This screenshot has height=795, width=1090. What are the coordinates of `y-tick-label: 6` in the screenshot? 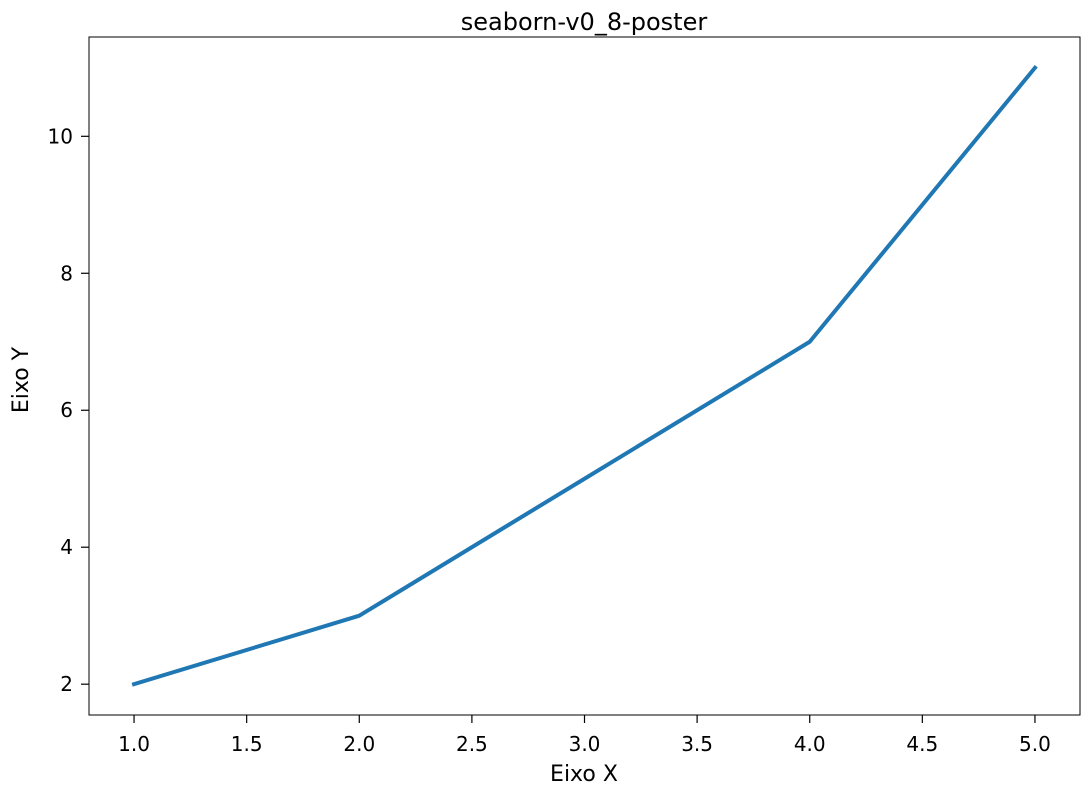 It's located at (66, 410).